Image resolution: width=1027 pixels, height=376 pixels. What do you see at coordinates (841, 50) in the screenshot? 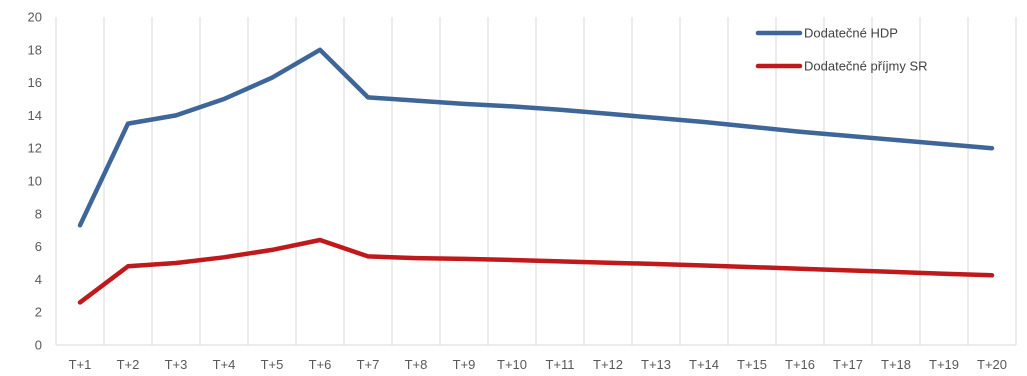
I see `legend: Dodatečné HDP Dodatečné příjmy SR` at bounding box center [841, 50].